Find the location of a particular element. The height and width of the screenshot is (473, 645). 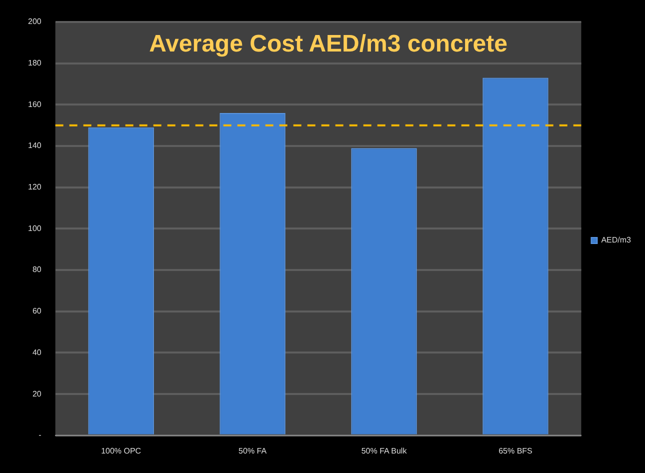

y-tick-label: 100 is located at coordinates (35, 228).